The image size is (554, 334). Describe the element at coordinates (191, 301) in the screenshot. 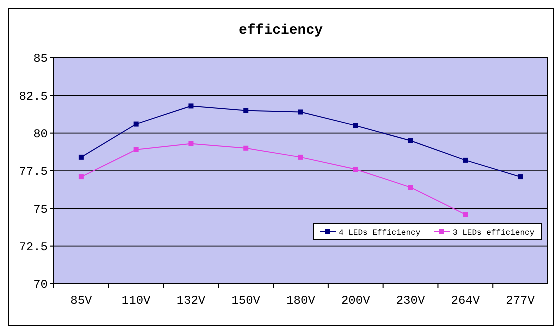

I see `x-tick-label: 132V` at that location.